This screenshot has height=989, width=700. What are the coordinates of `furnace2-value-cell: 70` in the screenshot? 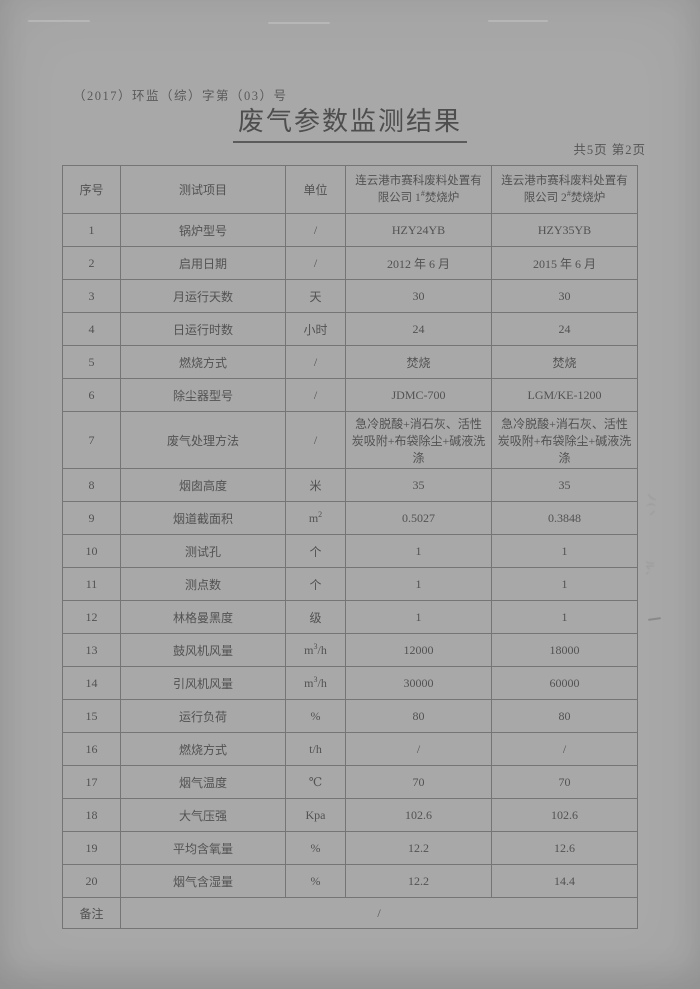 It's located at (564, 782).